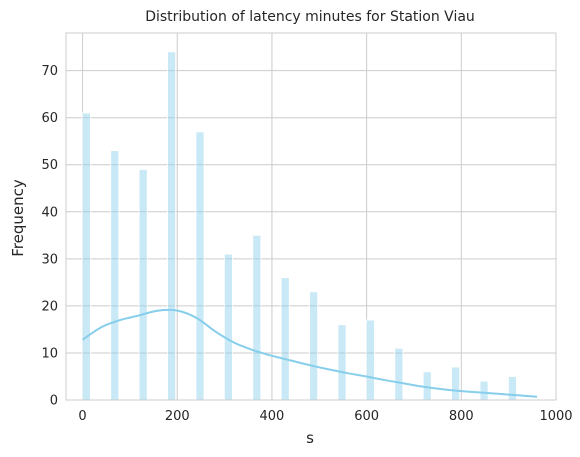 Image resolution: width=580 pixels, height=457 pixels. Describe the element at coordinates (49, 118) in the screenshot. I see `y-tick-label: 60` at that location.